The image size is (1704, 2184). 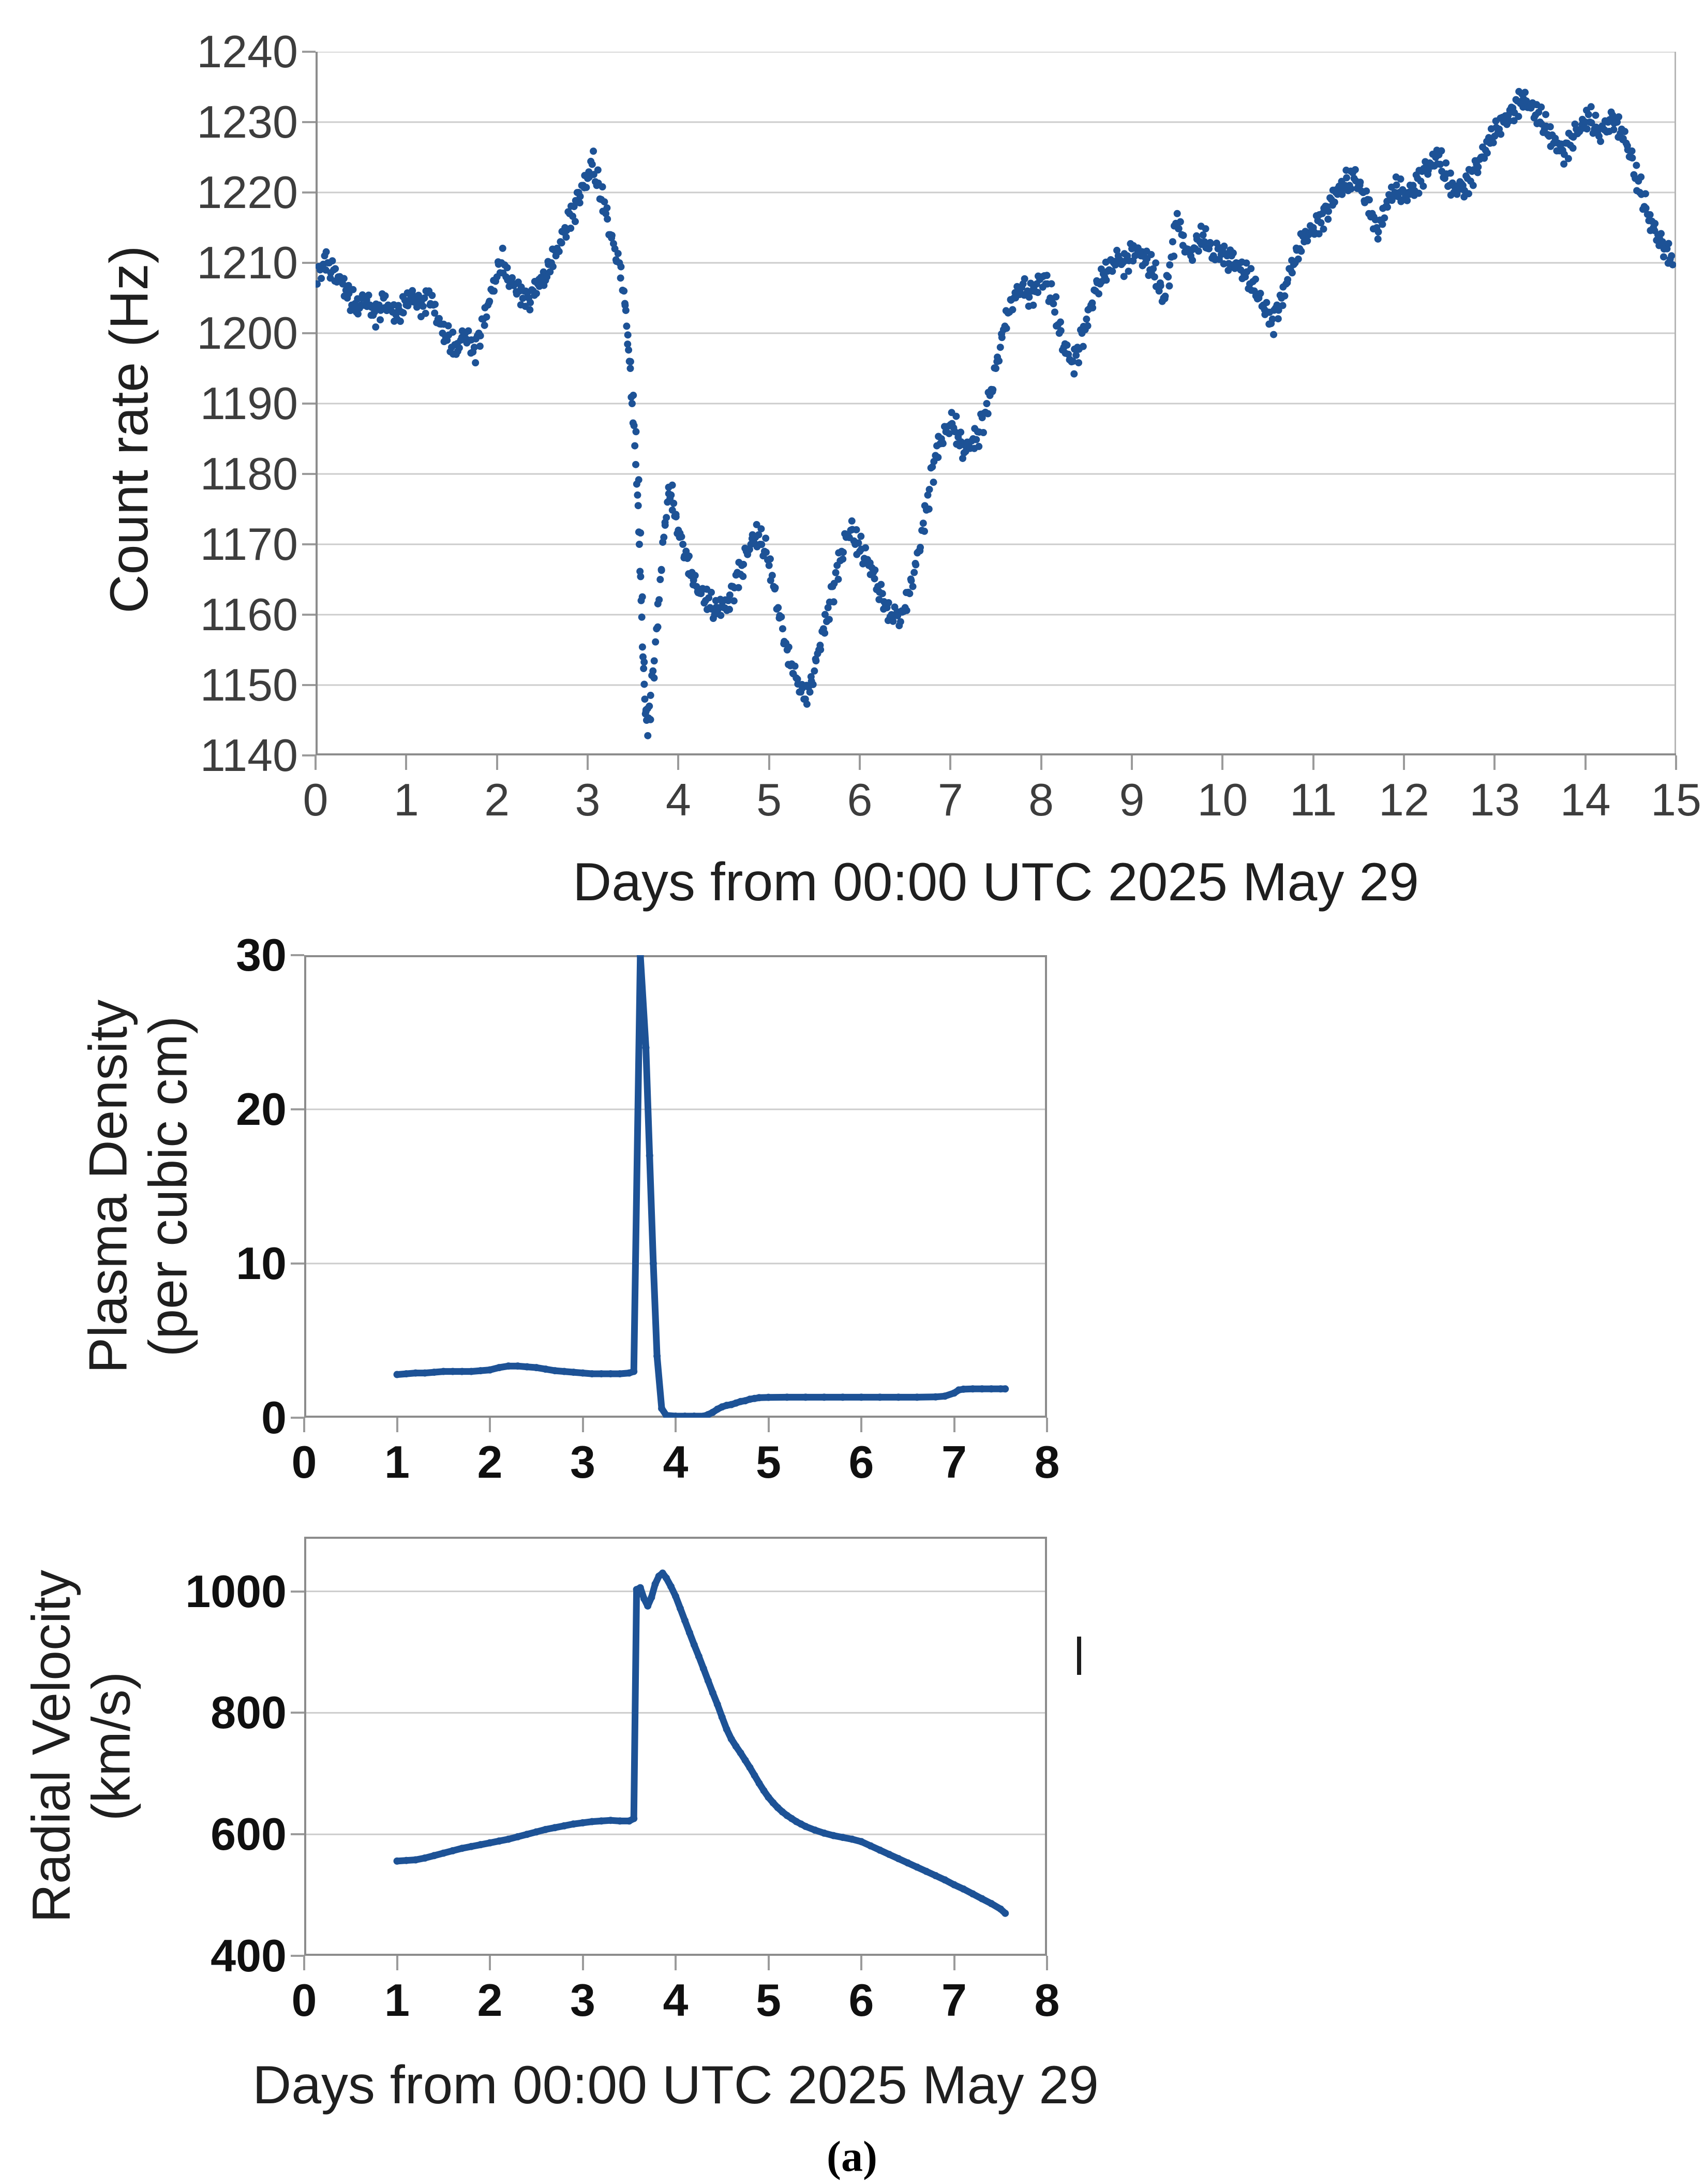 I want to click on plasma-density-chart, so click(x=675, y=1186).